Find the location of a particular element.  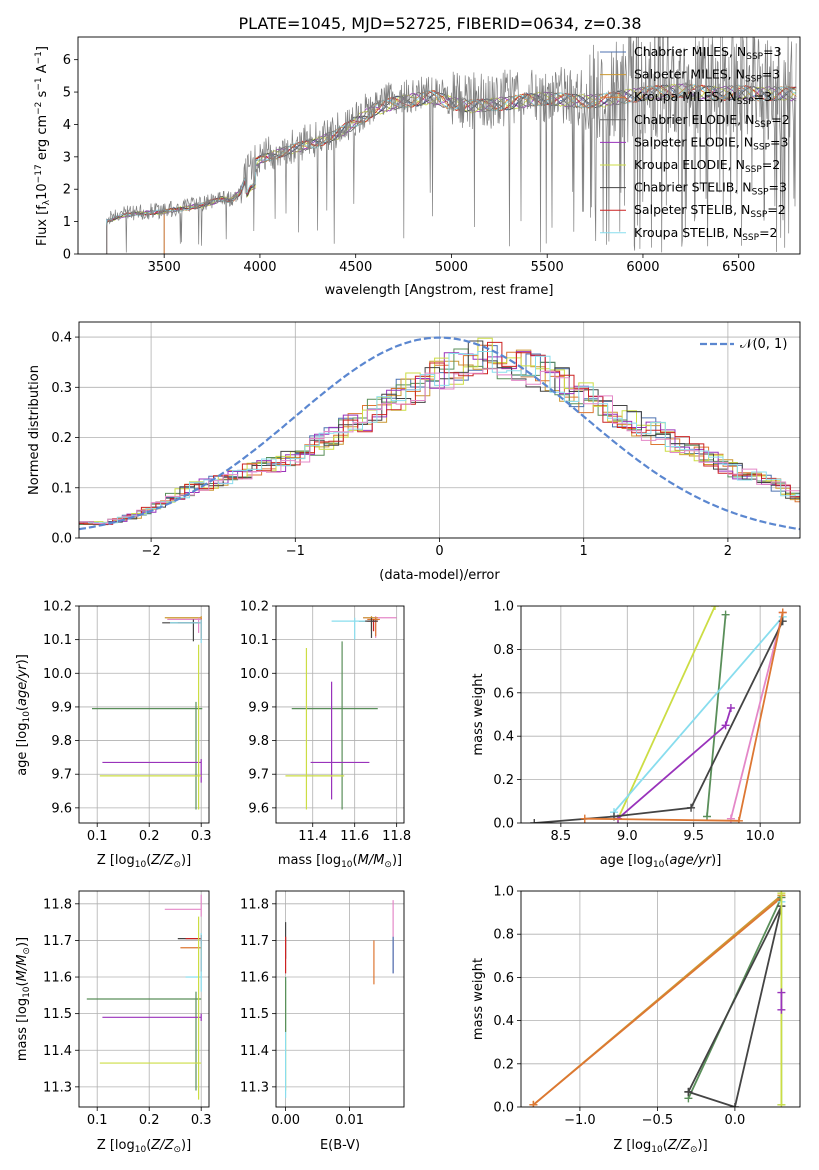

histogram-step is located at coordinates (439, 434).